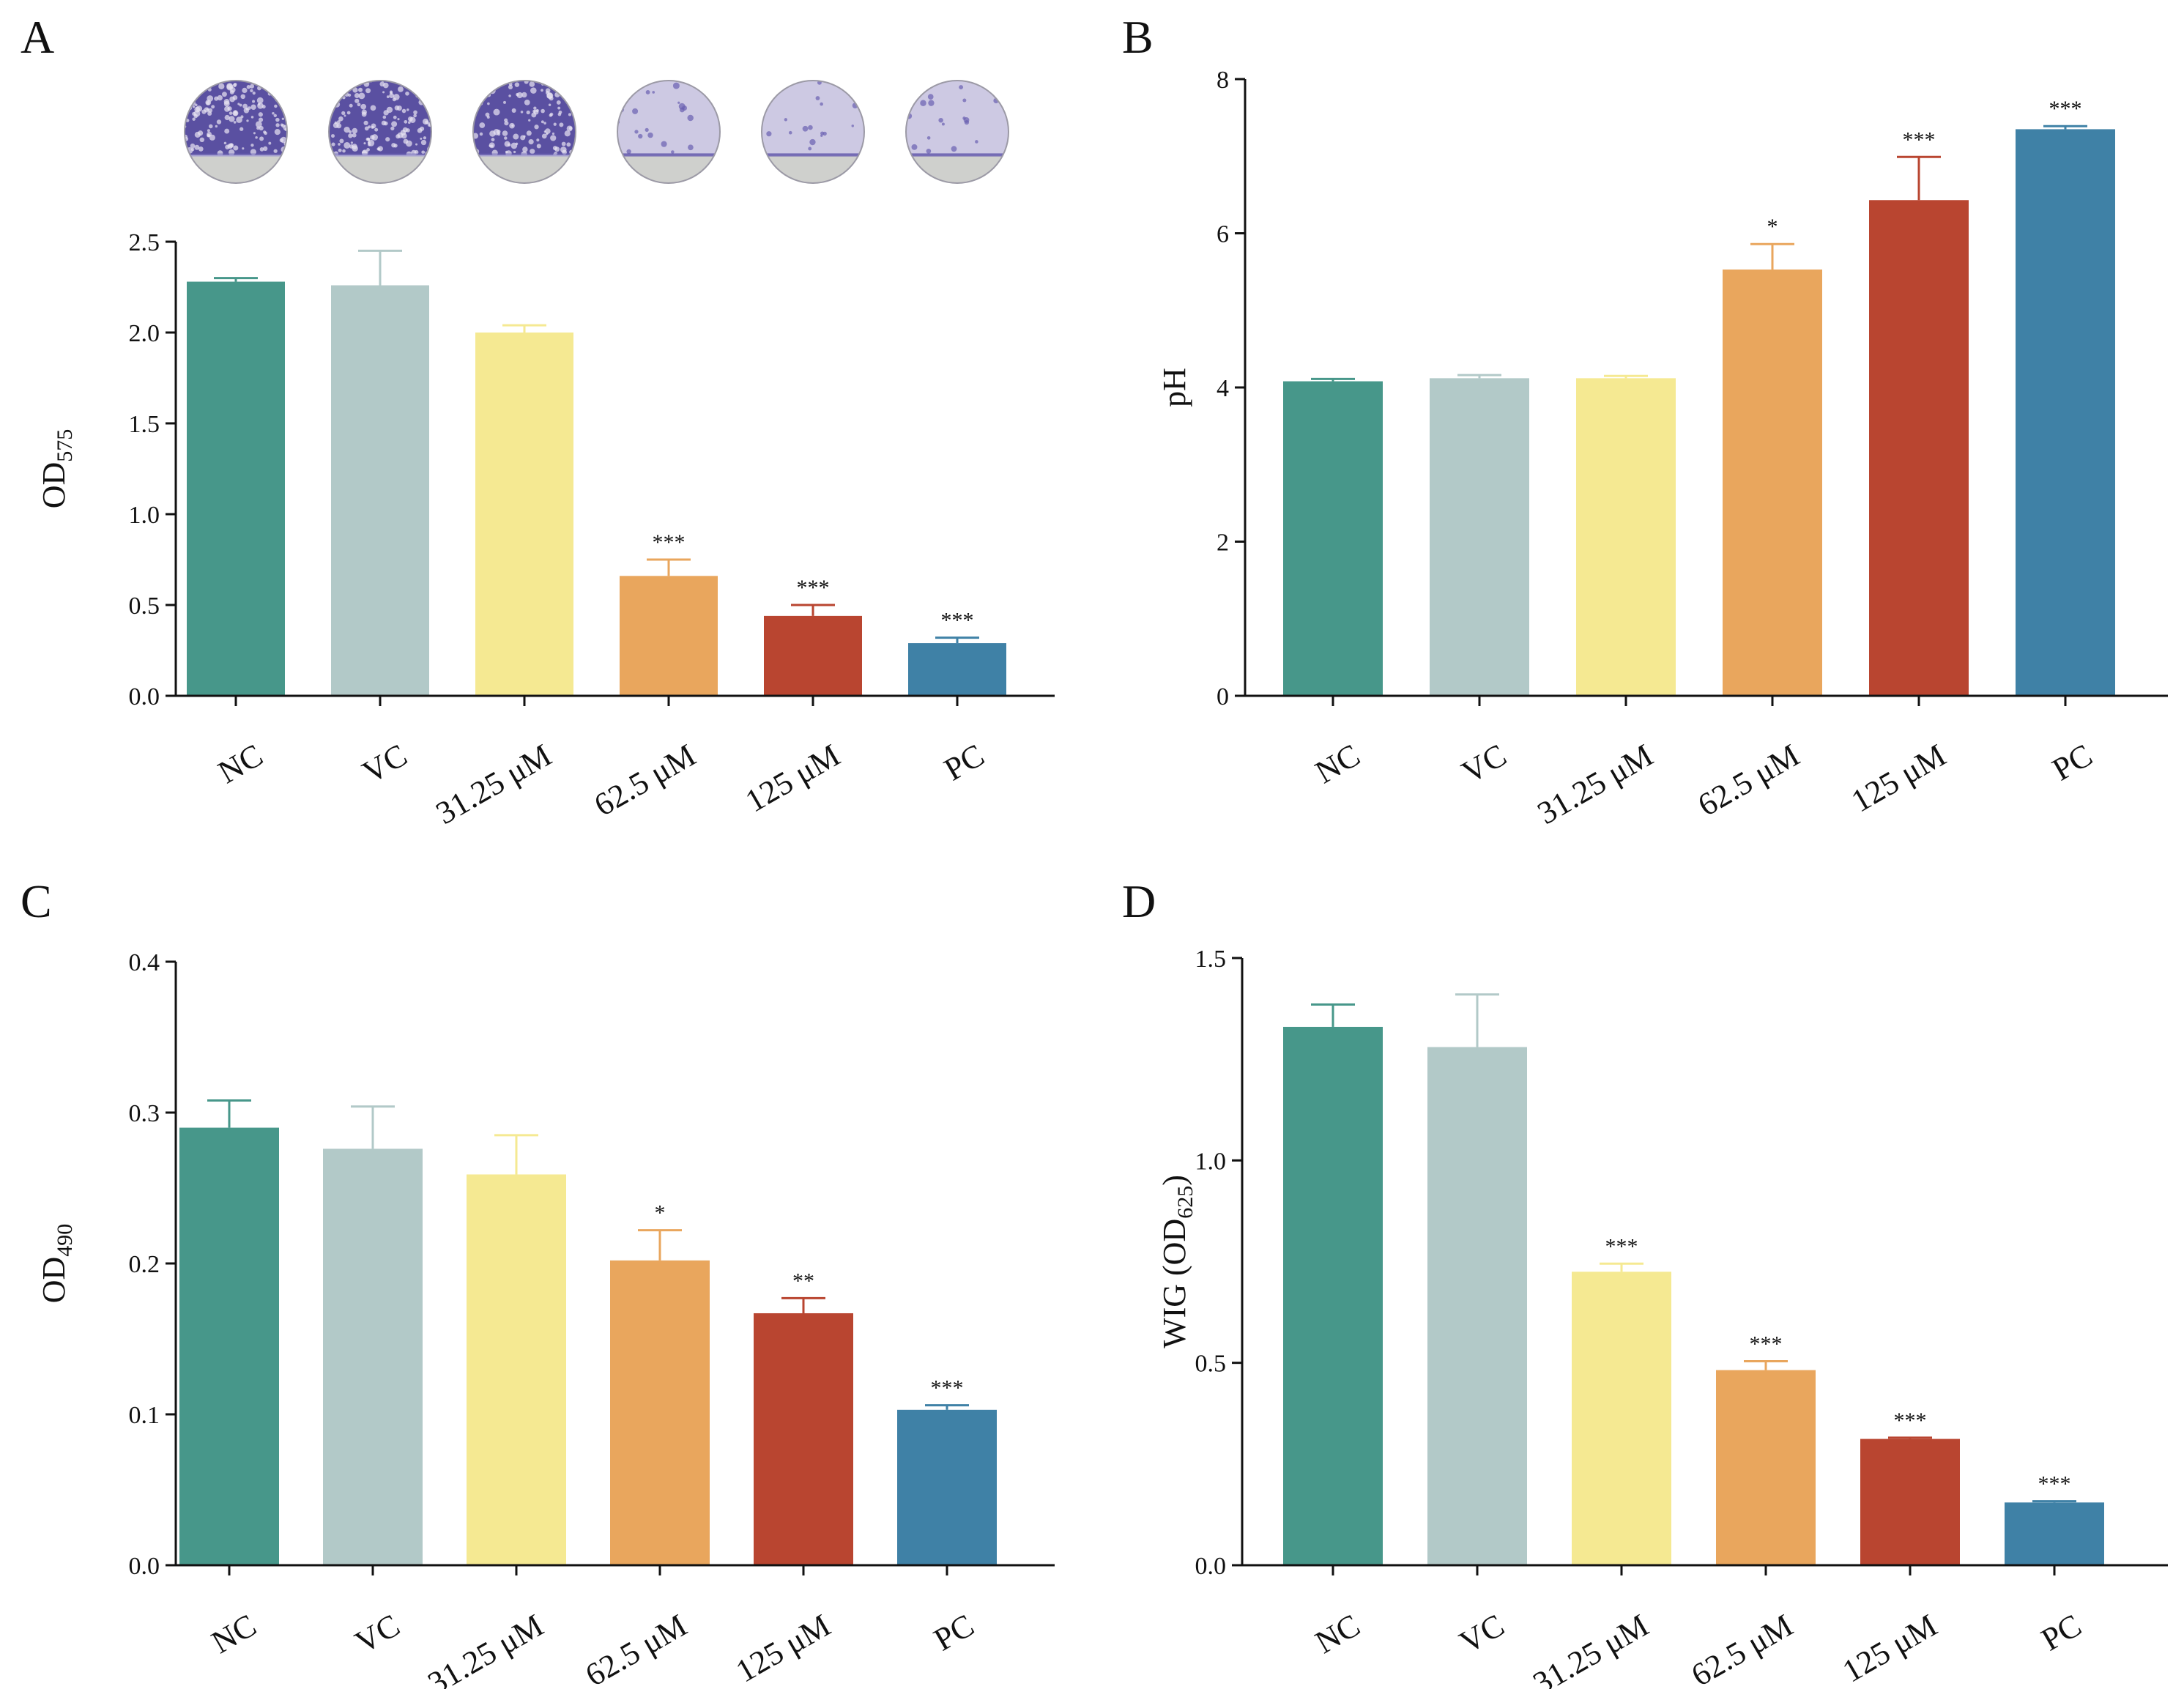 Image resolution: width=2184 pixels, height=1689 pixels. Describe the element at coordinates (813, 655) in the screenshot. I see `bar-125-m` at that location.